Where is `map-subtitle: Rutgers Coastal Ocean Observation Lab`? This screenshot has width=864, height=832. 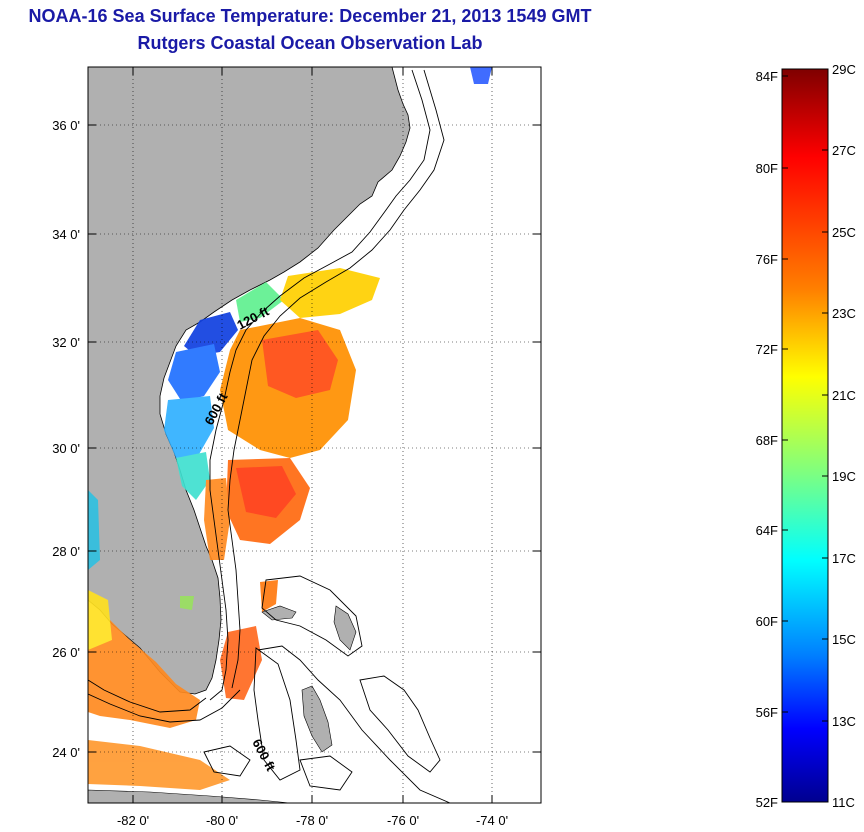 map-subtitle: Rutgers Coastal Ocean Observation Lab is located at coordinates (310, 43).